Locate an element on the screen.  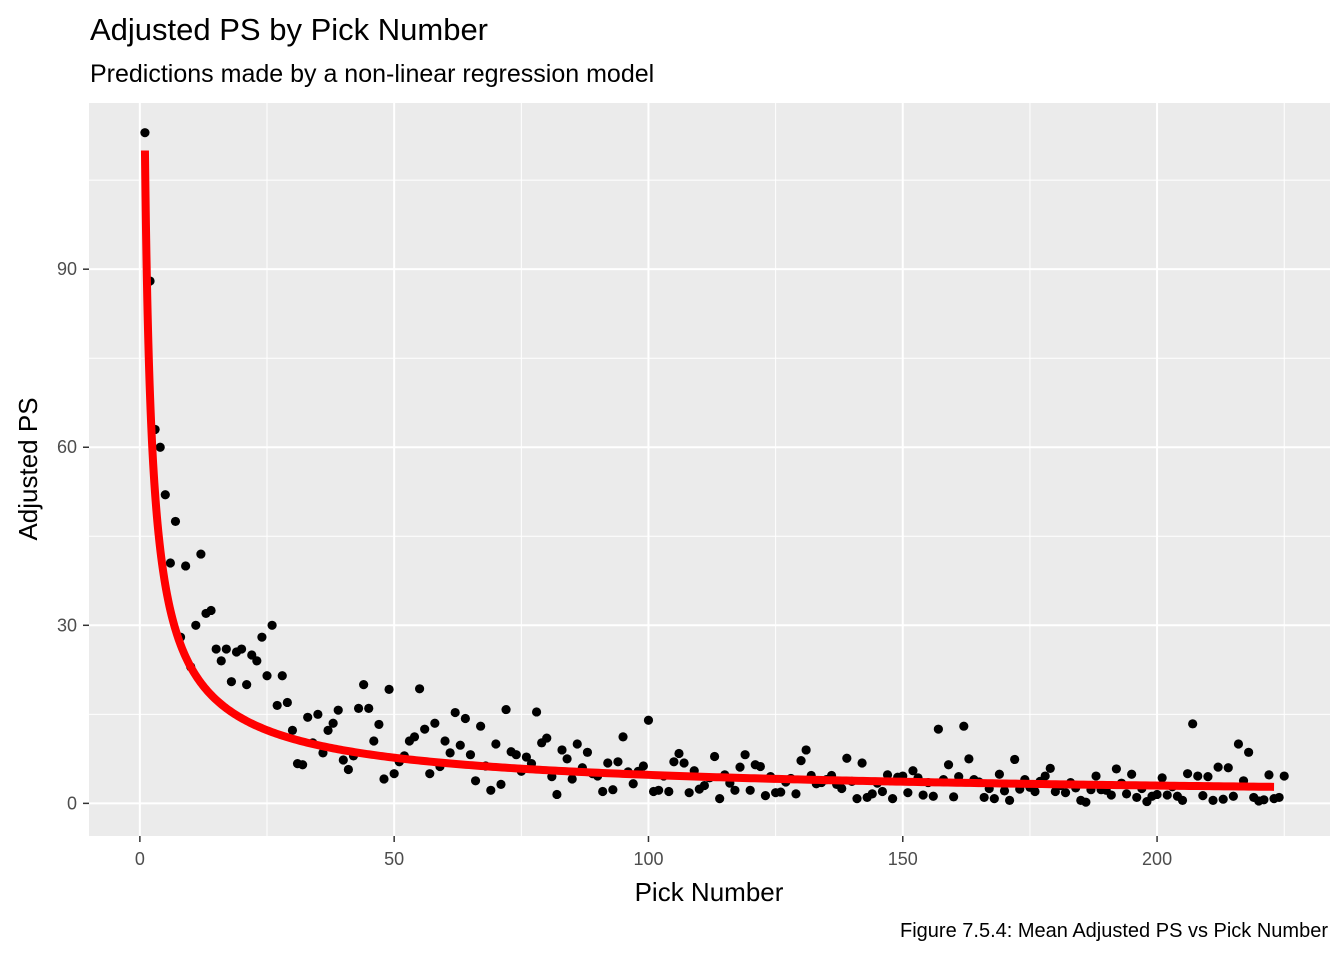
x-tick-label: 100 is located at coordinates (648, 859).